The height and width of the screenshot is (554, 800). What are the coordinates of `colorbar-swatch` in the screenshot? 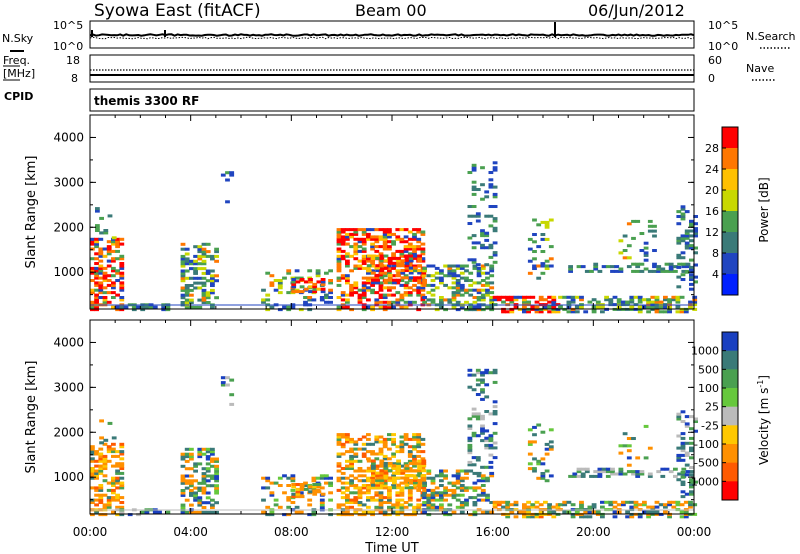 It's located at (730, 472).